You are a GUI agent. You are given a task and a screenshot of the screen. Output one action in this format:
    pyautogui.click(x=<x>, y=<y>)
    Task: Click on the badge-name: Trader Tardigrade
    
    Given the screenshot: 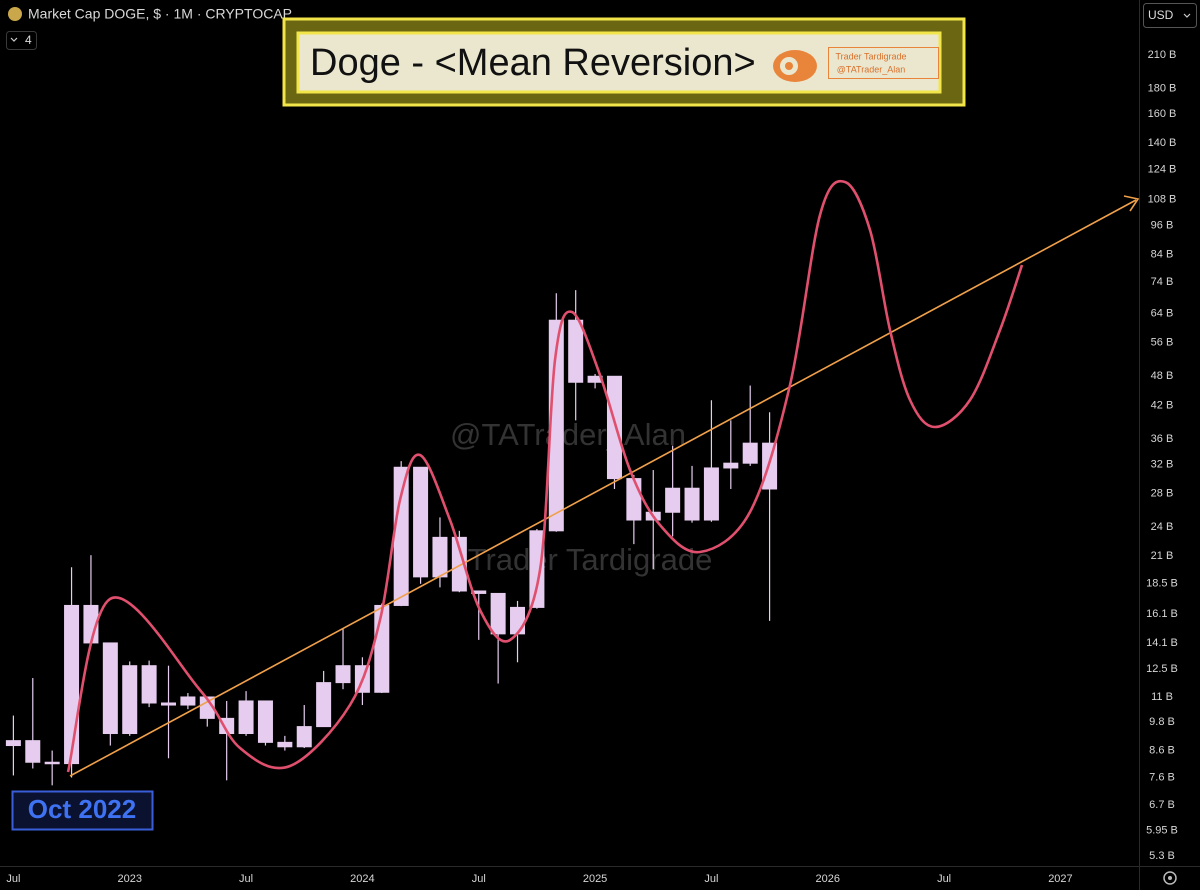 What is the action you would take?
    pyautogui.click(x=870, y=56)
    